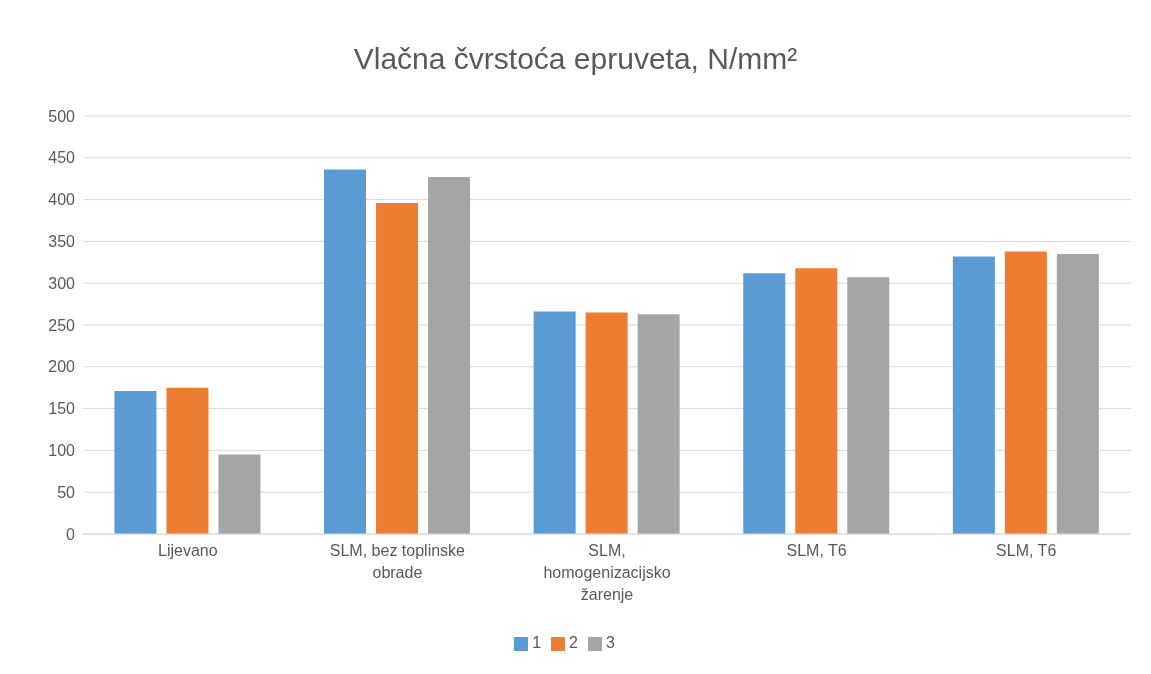 Image resolution: width=1151 pixels, height=674 pixels. Describe the element at coordinates (397, 561) in the screenshot. I see `x-tick-label: SLM, bez toplinske obrade` at that location.